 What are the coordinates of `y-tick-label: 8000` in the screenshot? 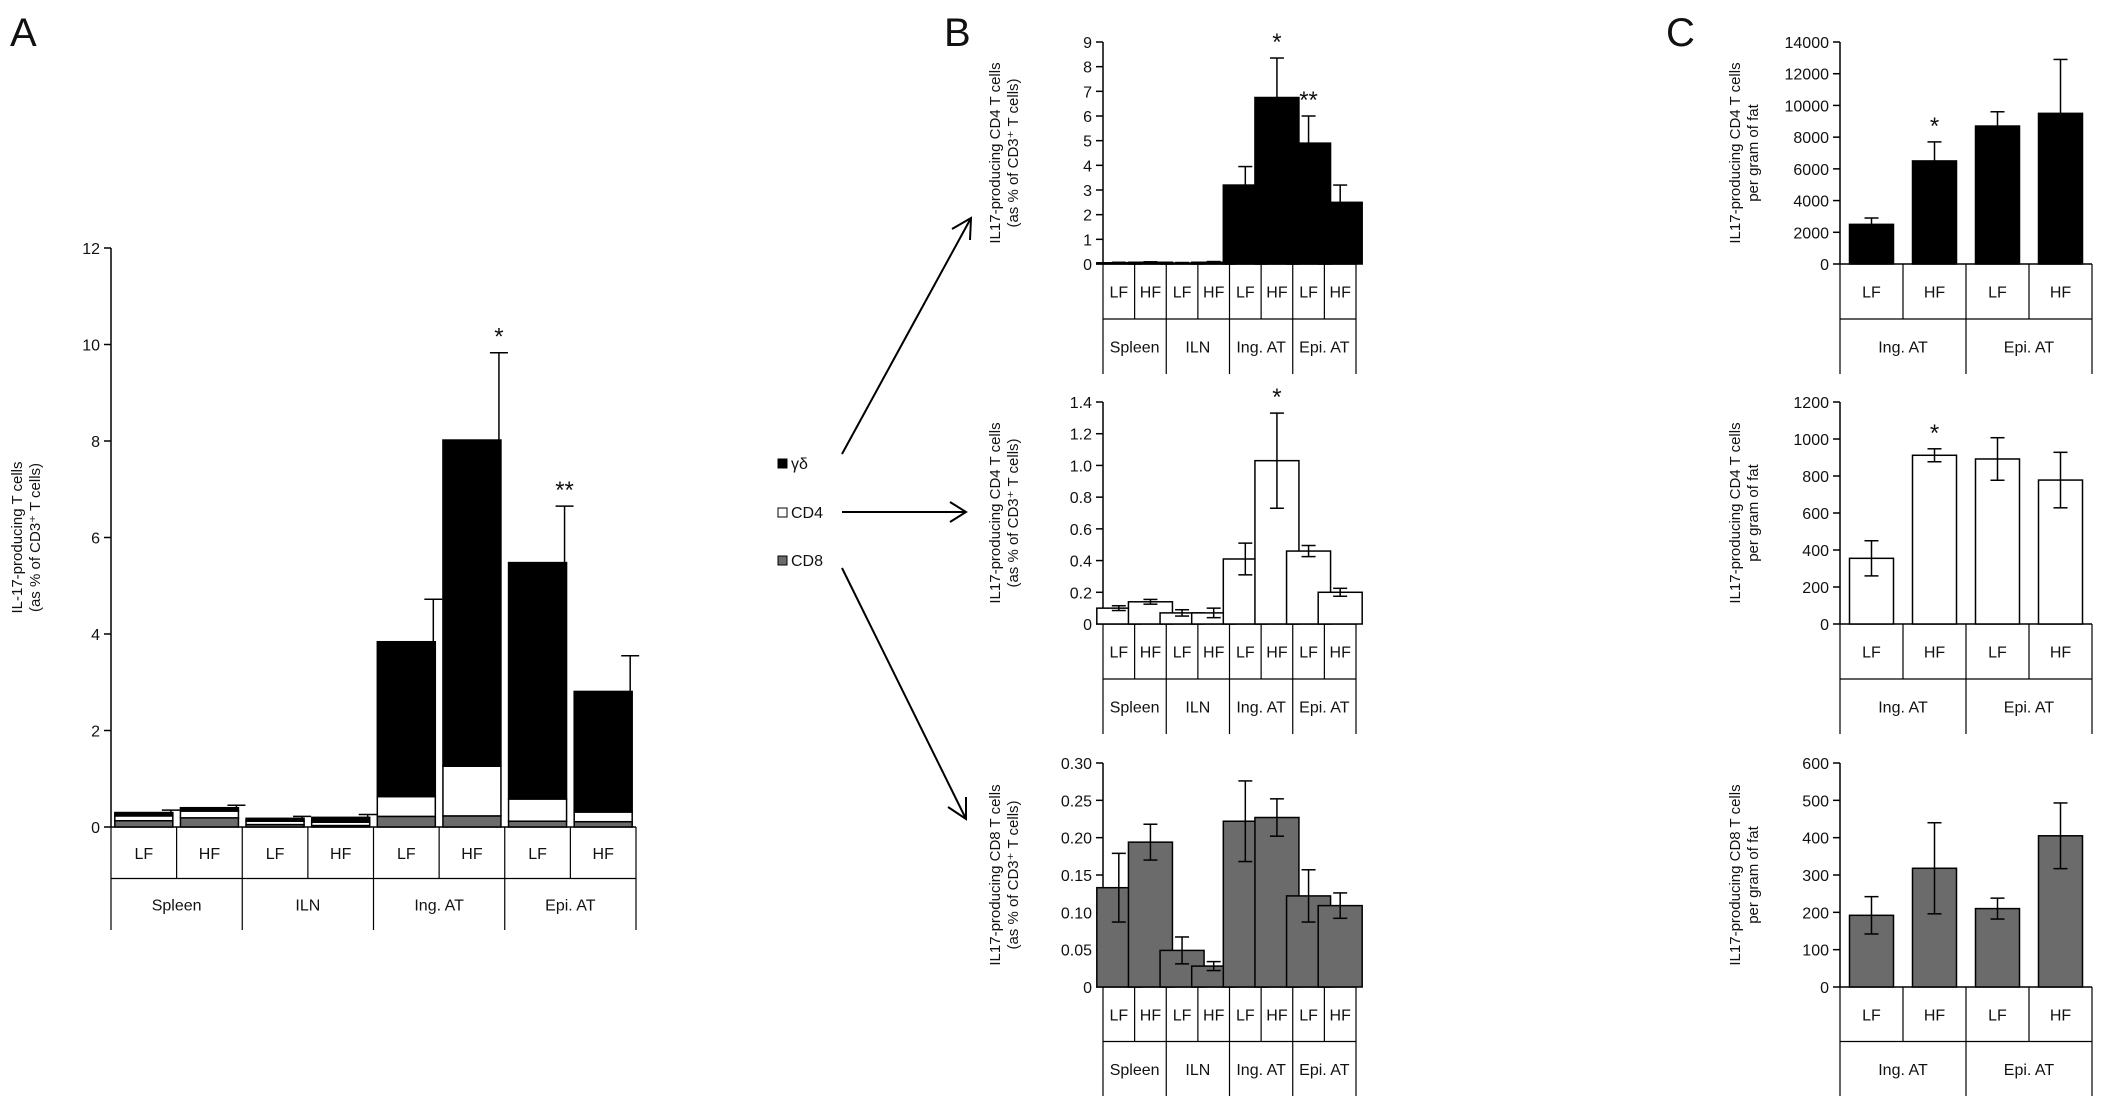 It's located at (1811, 138).